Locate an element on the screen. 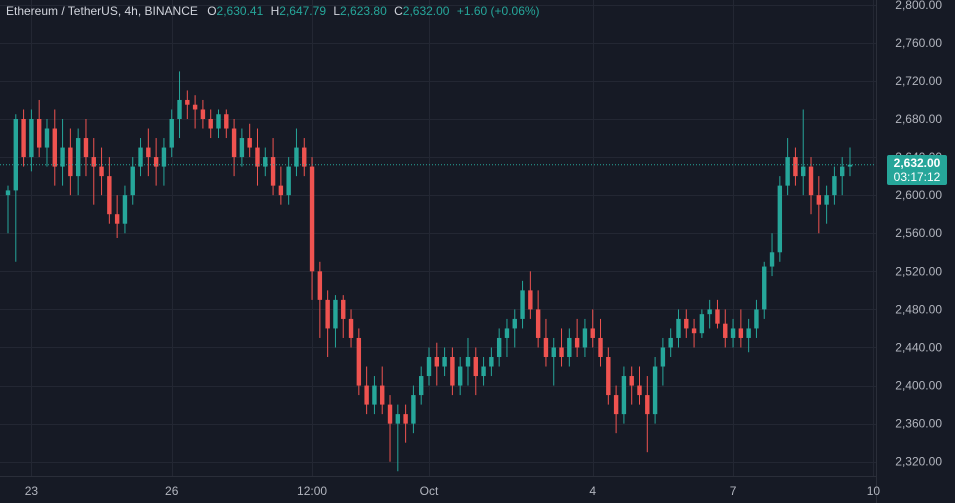 This screenshot has width=955, height=503. close-label: C is located at coordinates (398, 11).